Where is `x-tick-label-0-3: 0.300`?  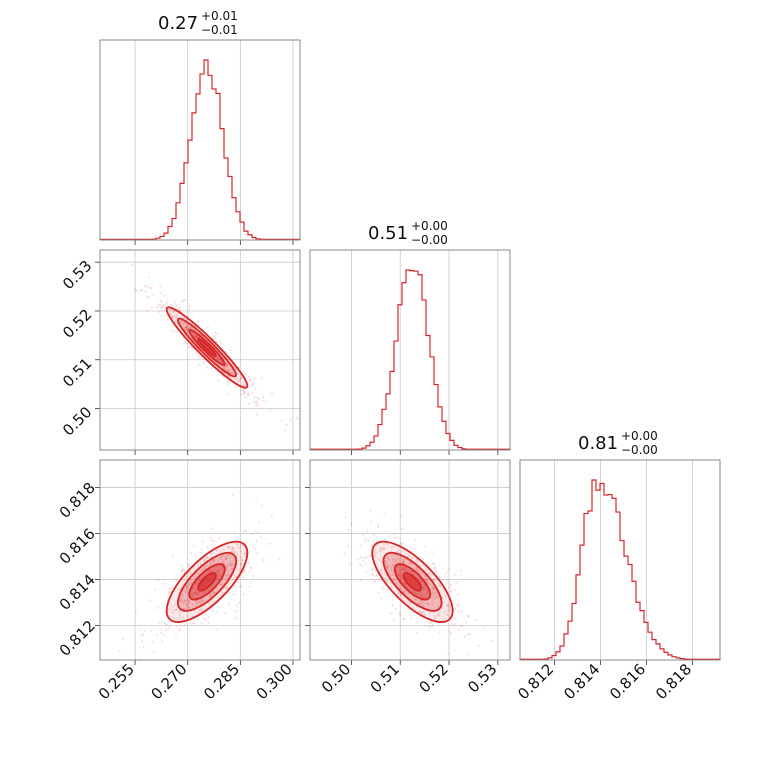 x-tick-label-0-3: 0.300 is located at coordinates (274, 681).